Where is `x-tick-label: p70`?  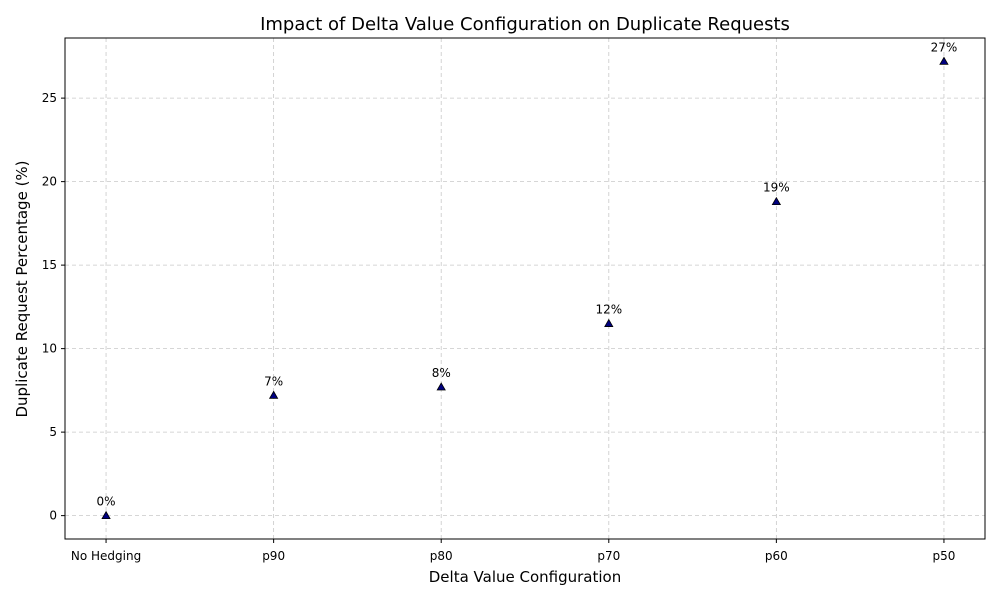
x-tick-label: p70 is located at coordinates (608, 556).